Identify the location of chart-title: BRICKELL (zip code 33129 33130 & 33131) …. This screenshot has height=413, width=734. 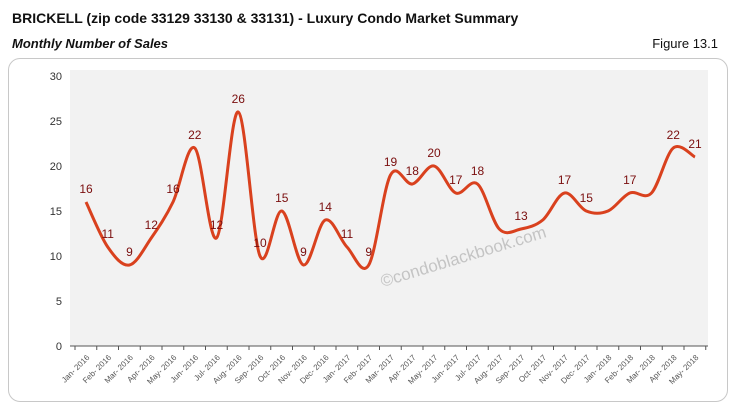
(265, 18).